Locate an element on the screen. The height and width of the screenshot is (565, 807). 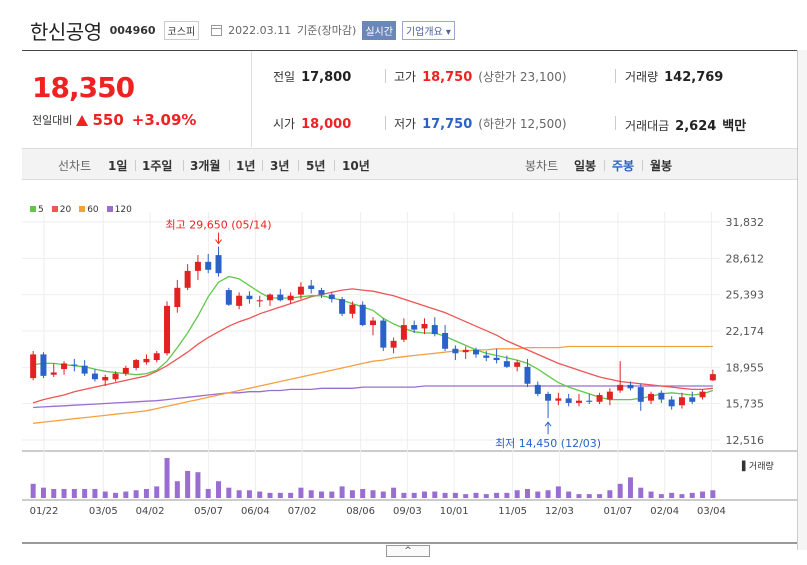
tab-weekly: 주봉 is located at coordinates (623, 166).